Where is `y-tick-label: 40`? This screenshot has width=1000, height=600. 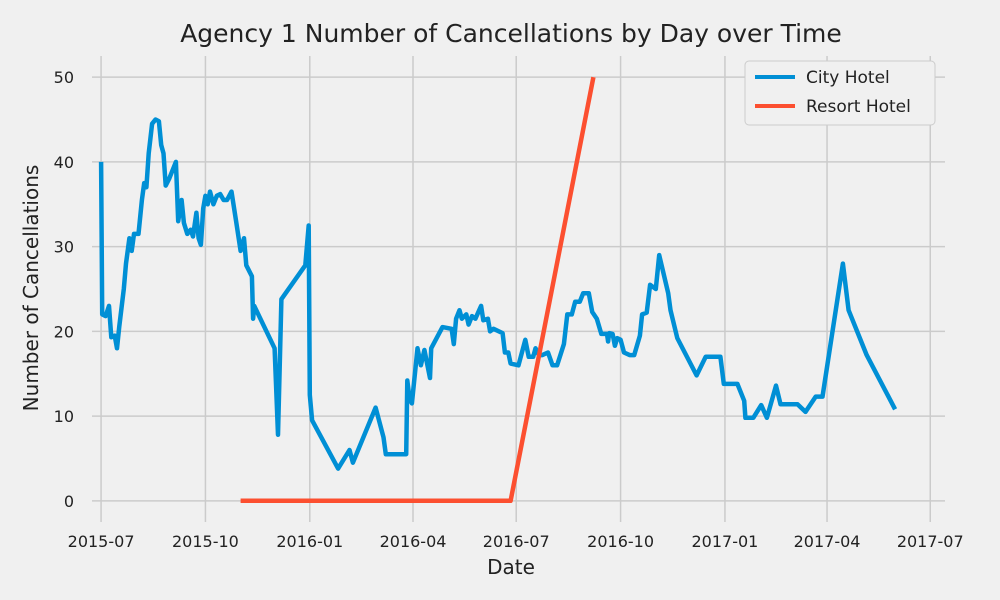
y-tick-label: 40 is located at coordinates (64, 162).